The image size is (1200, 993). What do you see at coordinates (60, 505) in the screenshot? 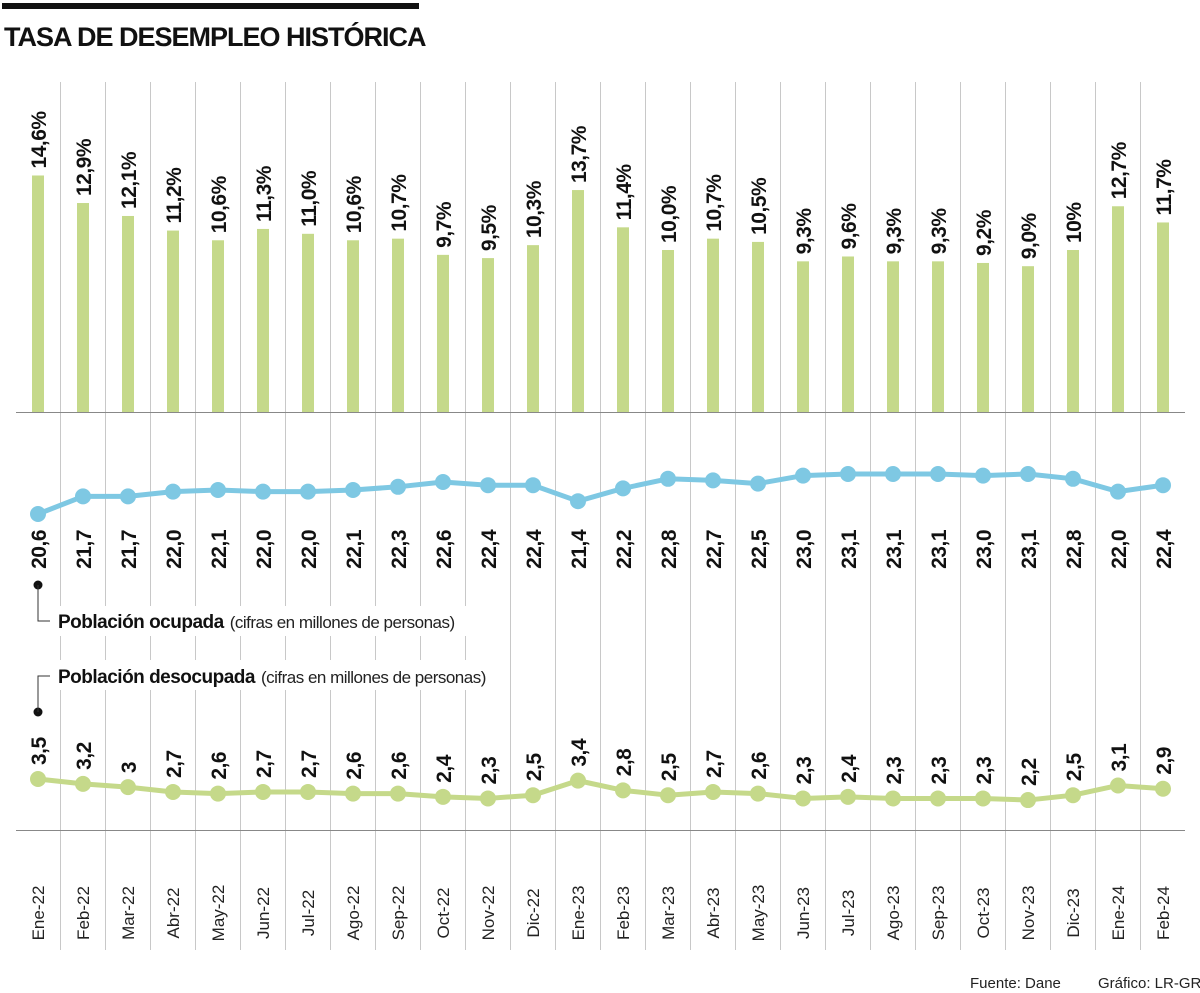
I see `ocupada-segment` at bounding box center [60, 505].